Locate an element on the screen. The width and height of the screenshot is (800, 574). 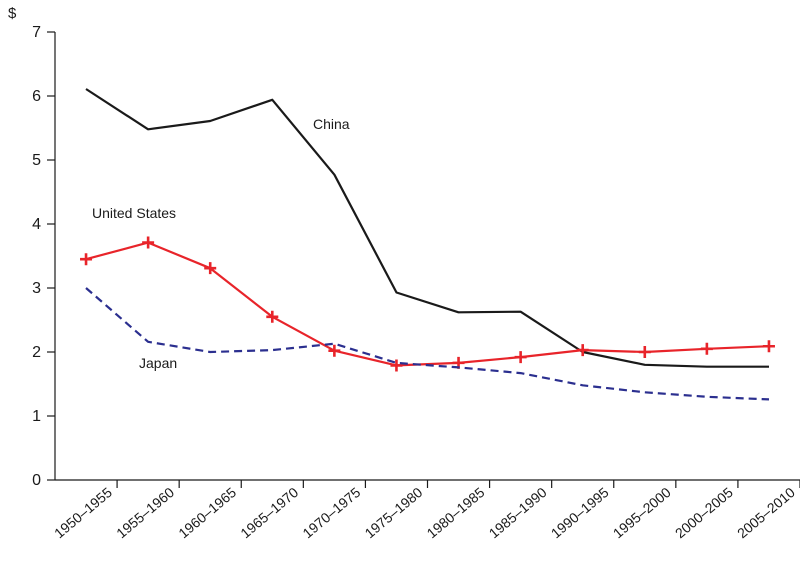
series-labels: China United States Japan is located at coordinates (221, 243).